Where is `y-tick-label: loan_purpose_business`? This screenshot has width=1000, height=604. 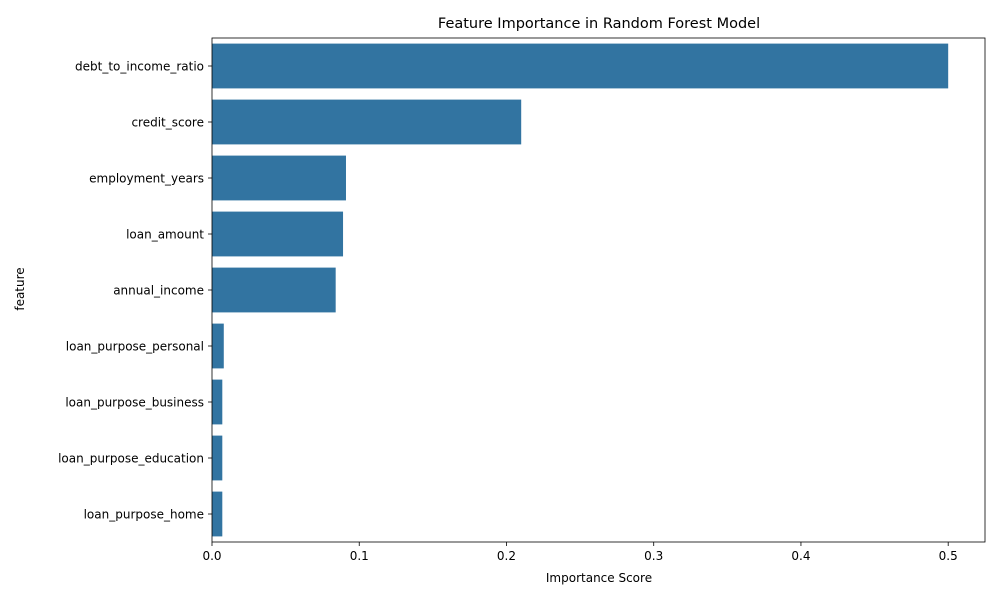 y-tick-label: loan_purpose_business is located at coordinates (134, 403).